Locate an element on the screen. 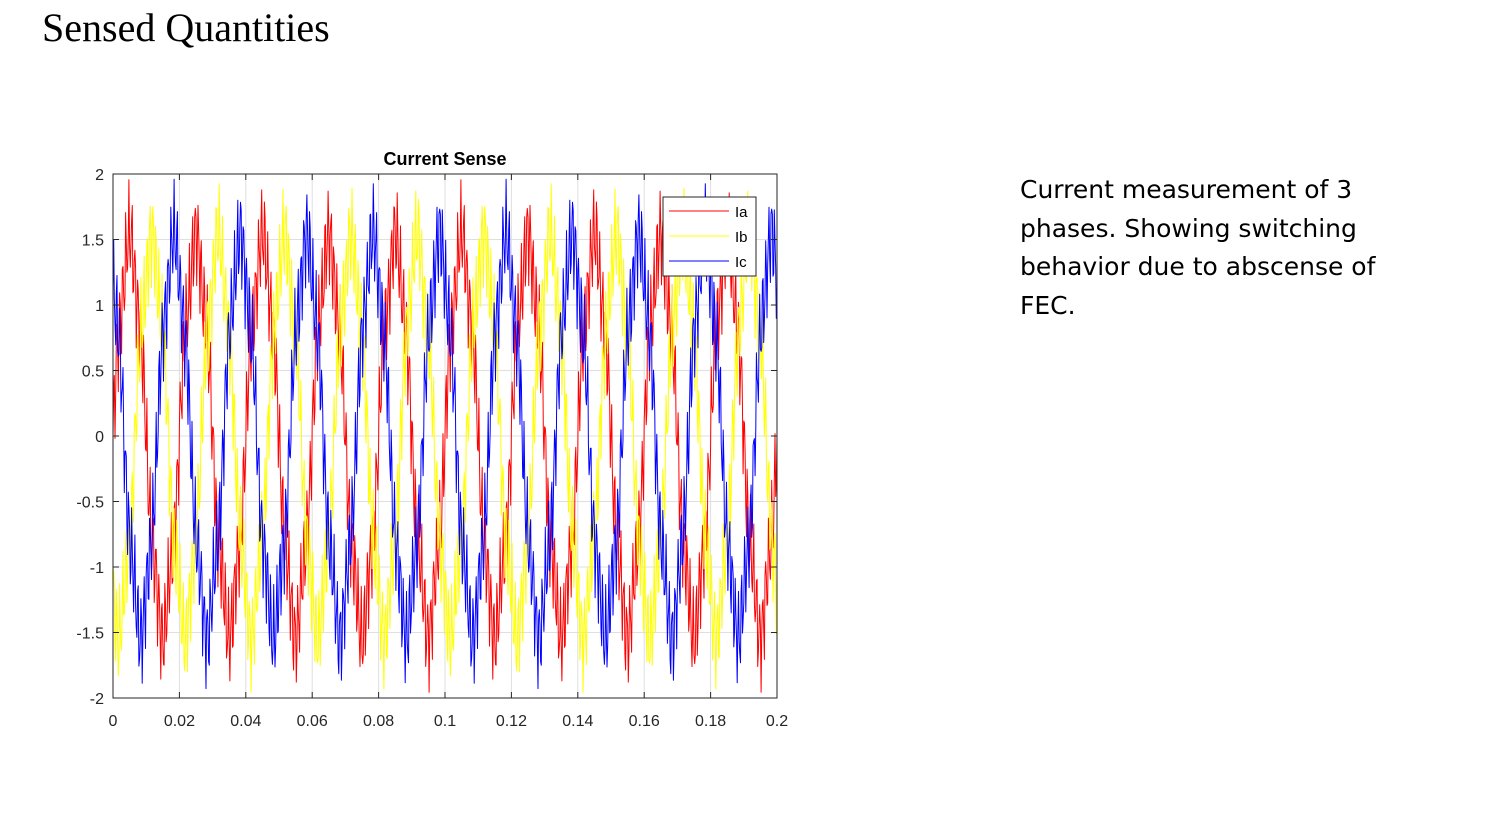  x-tick-label: 0.12 is located at coordinates (511, 721).